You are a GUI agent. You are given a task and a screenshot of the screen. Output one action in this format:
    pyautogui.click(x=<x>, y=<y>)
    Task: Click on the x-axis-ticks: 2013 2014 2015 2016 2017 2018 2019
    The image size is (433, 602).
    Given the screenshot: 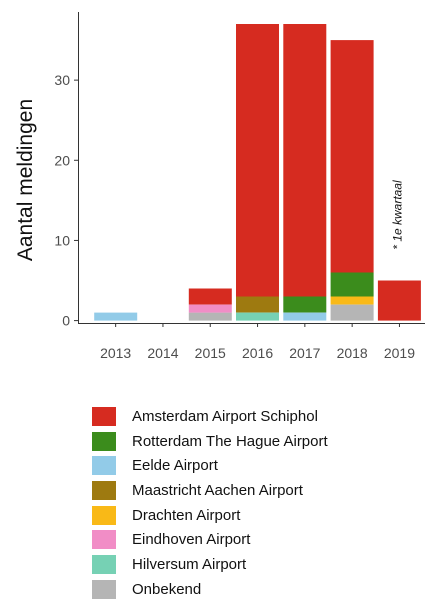 What is the action you would take?
    pyautogui.click(x=257, y=342)
    